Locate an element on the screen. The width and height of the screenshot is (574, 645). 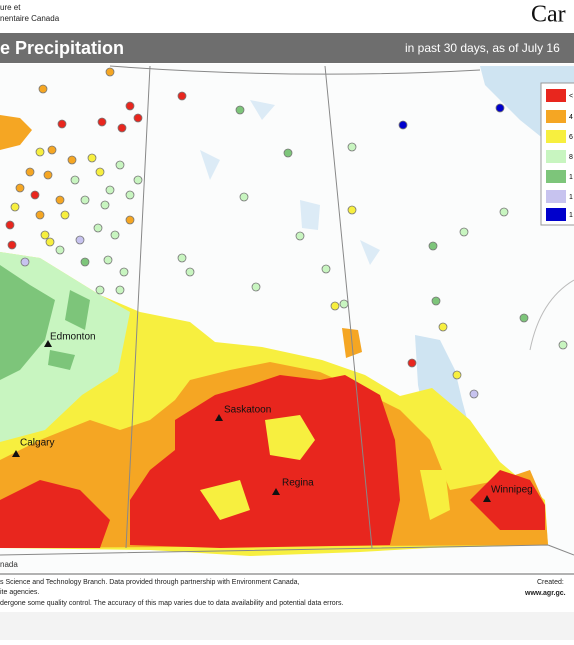
precip-yellow-patch is located at coordinates (325, 467).